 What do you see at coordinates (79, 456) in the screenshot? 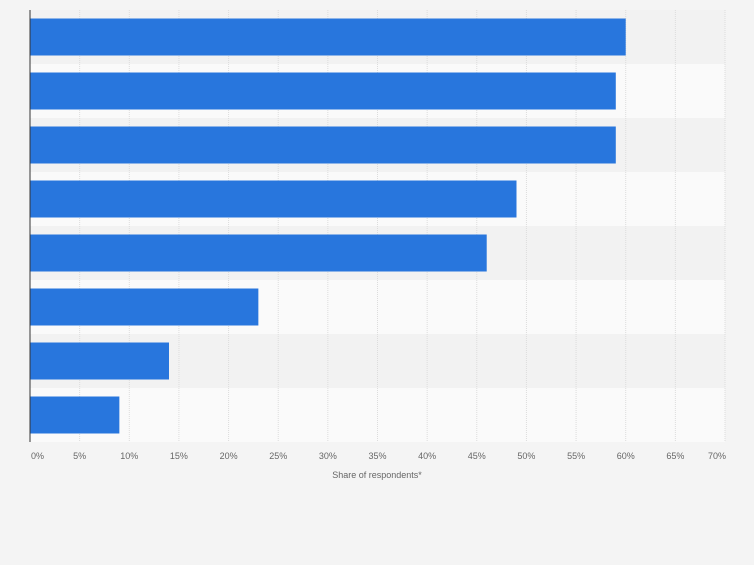
I see `x-tick-label: 5%` at bounding box center [79, 456].